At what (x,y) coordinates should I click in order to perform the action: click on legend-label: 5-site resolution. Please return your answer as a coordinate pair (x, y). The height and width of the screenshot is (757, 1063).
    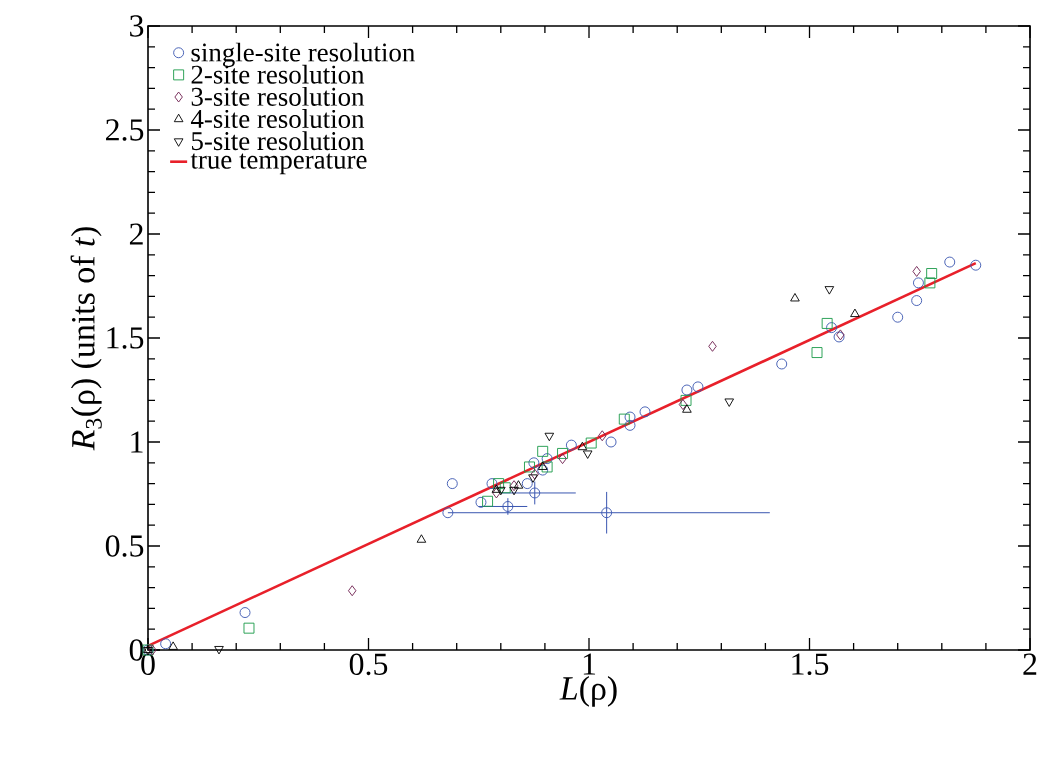
    Looking at the image, I should click on (278, 141).